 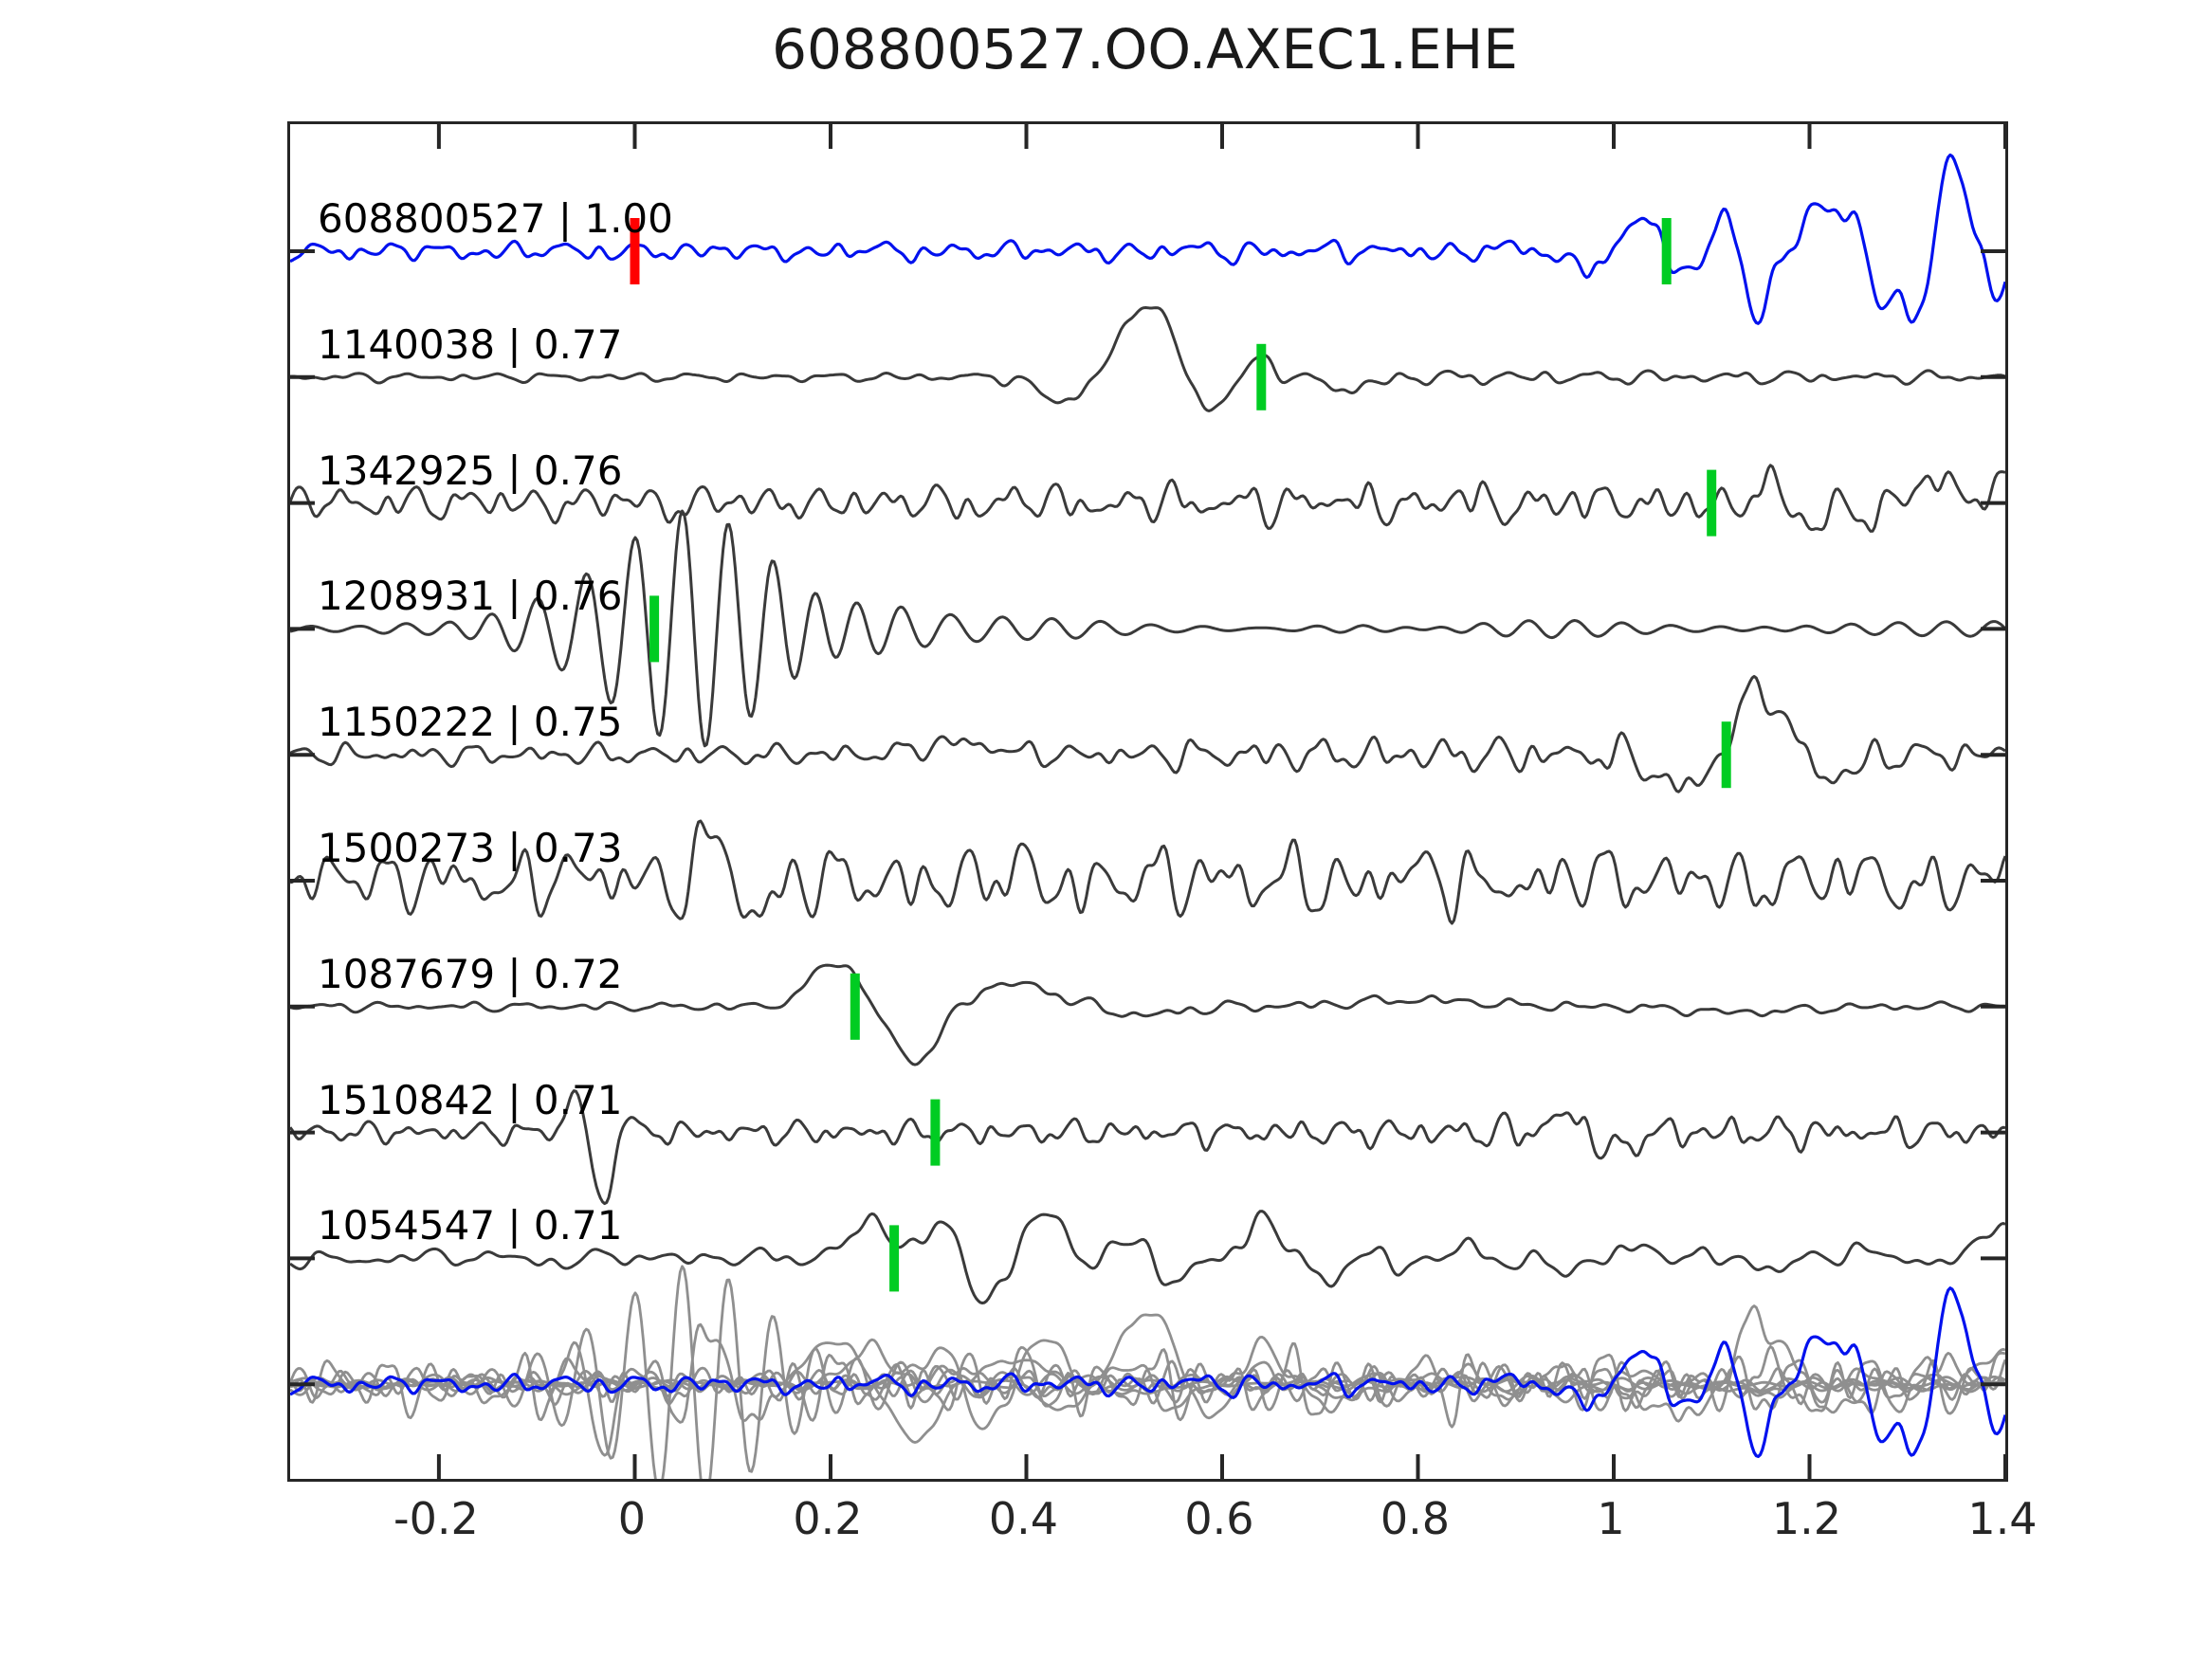 I want to click on overlay-trace-template, so click(x=1147, y=1372).